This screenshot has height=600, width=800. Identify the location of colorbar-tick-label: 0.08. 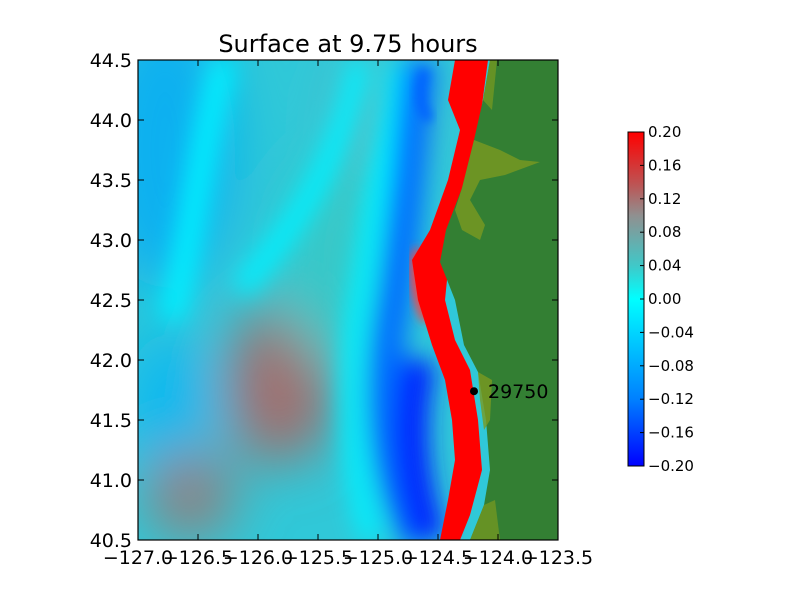
(664, 232).